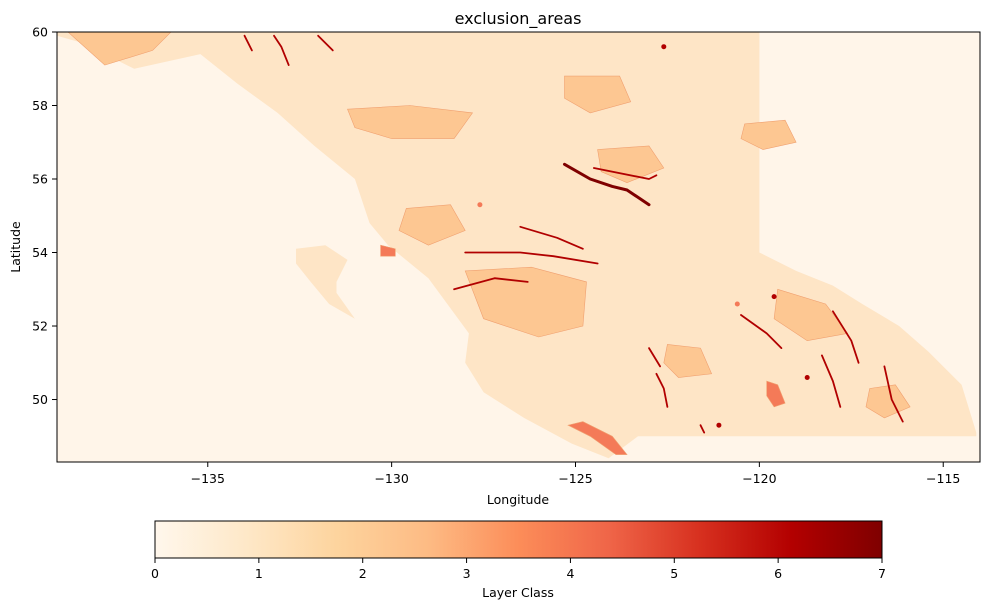 The height and width of the screenshot is (611, 989). Describe the element at coordinates (575, 478) in the screenshot. I see `x-tick-label: −125` at that location.